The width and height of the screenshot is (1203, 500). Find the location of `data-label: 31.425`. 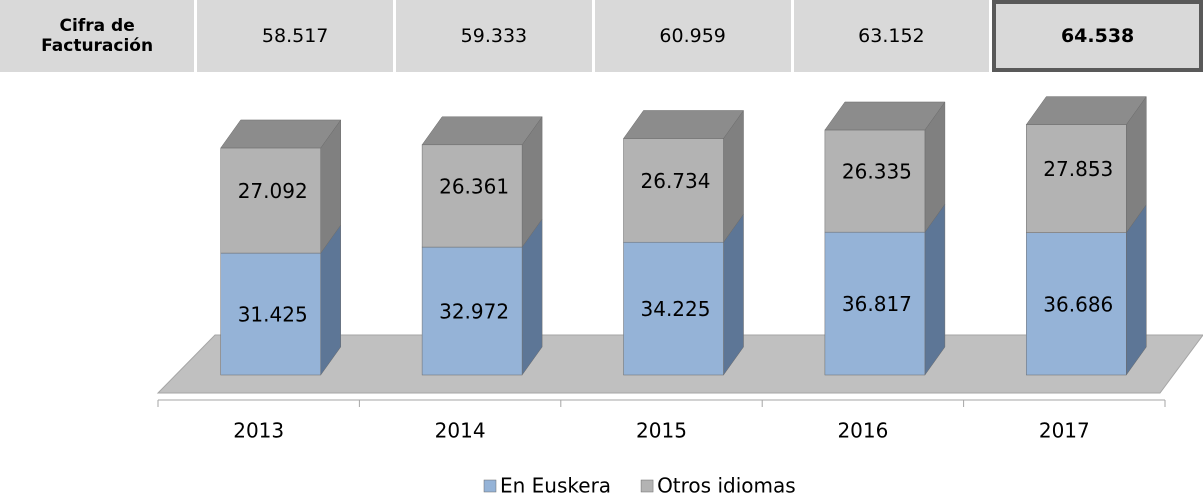

data-label: 31.425 is located at coordinates (273, 315).